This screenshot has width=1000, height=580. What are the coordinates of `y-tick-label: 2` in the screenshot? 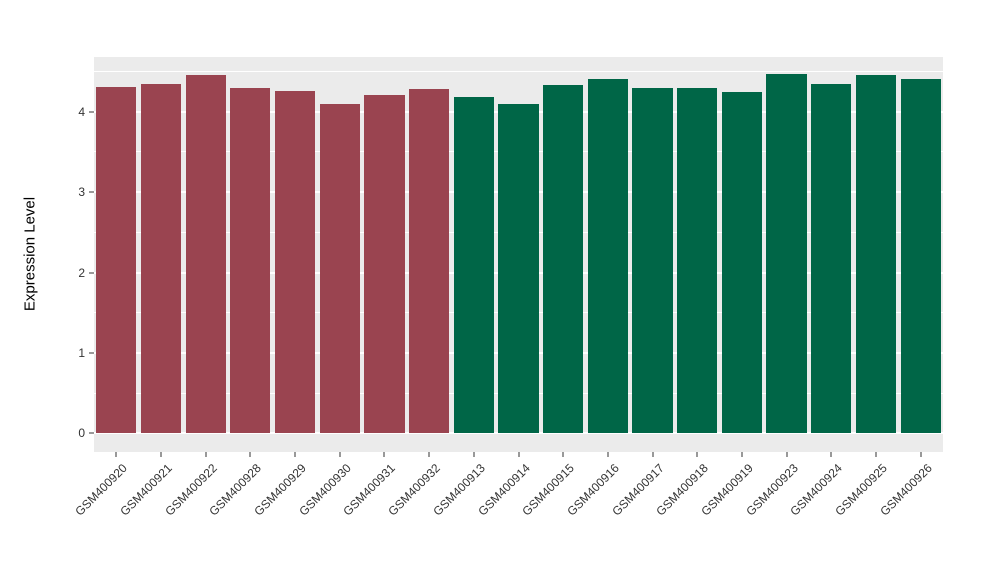 It's located at (81, 272).